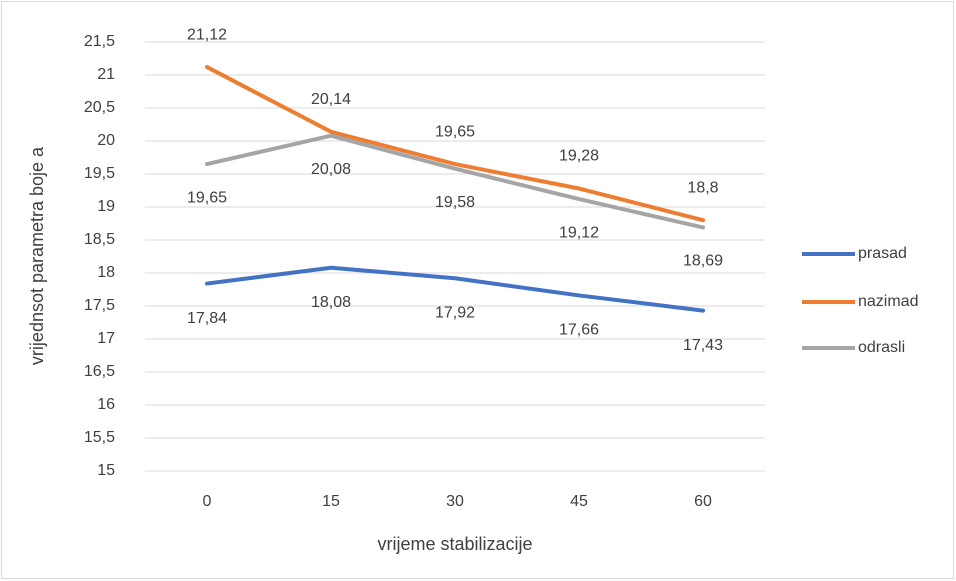 The image size is (956, 581). I want to click on y-tick-label: 21, so click(106, 74).